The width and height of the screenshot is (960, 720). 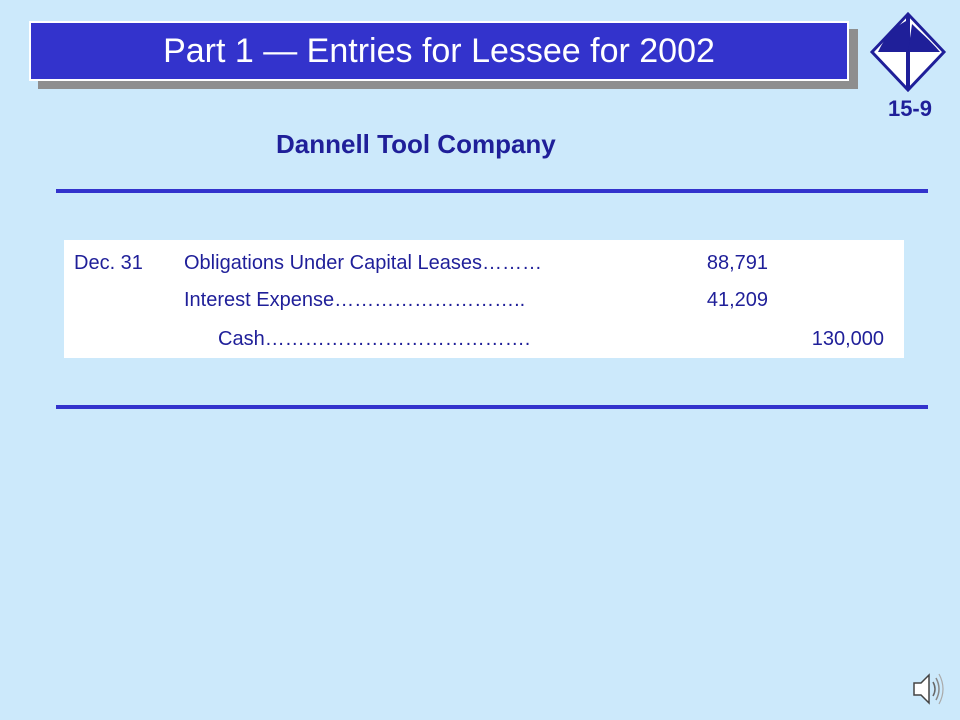 What do you see at coordinates (908, 51) in the screenshot?
I see `publisher-logo-icon` at bounding box center [908, 51].